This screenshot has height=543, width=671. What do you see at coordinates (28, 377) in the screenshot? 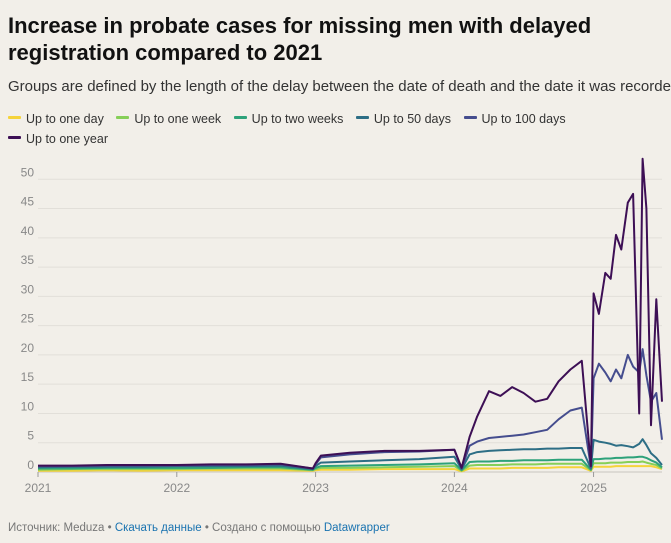
I see `y-tick-label: 15` at bounding box center [28, 377].